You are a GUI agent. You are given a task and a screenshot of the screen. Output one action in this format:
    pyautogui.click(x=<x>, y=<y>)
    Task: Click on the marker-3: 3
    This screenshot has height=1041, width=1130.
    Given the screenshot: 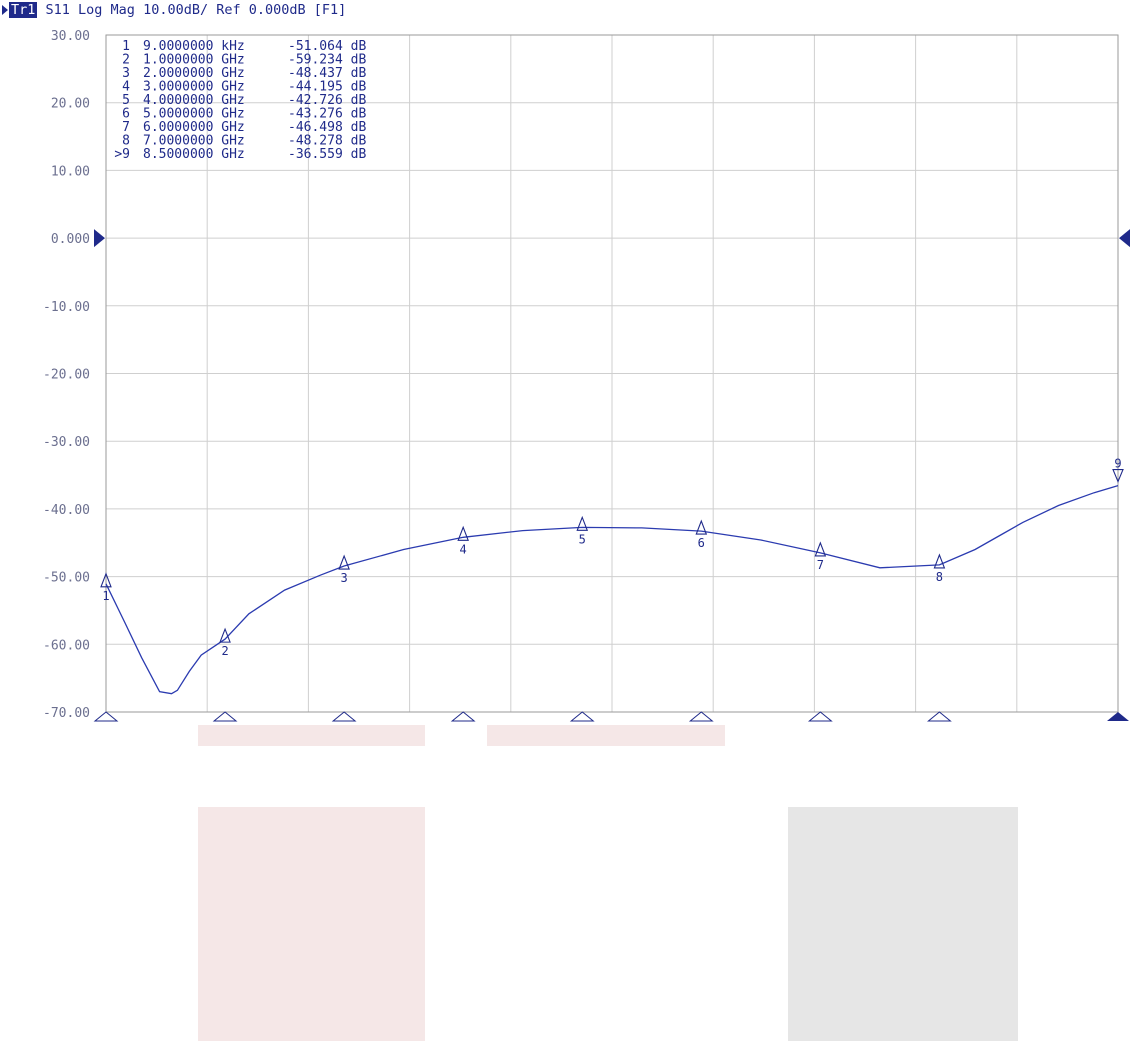 What is the action you would take?
    pyautogui.click(x=344, y=569)
    